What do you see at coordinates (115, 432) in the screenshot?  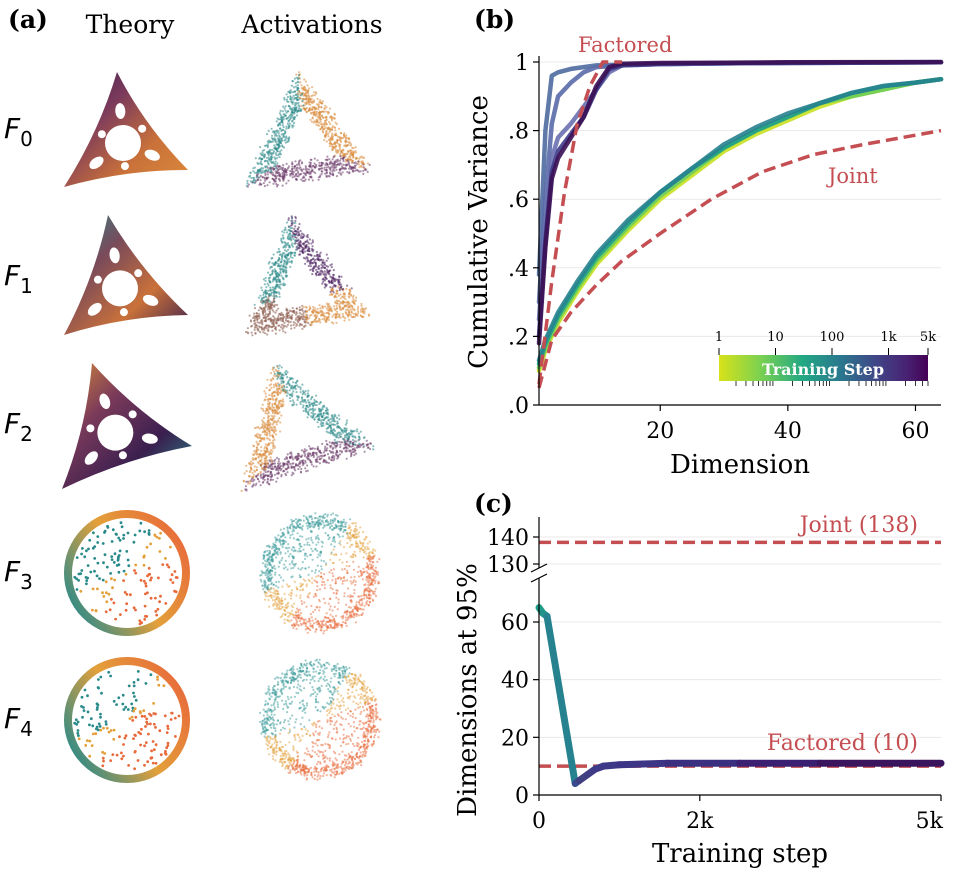 I see `theory-central-hole` at bounding box center [115, 432].